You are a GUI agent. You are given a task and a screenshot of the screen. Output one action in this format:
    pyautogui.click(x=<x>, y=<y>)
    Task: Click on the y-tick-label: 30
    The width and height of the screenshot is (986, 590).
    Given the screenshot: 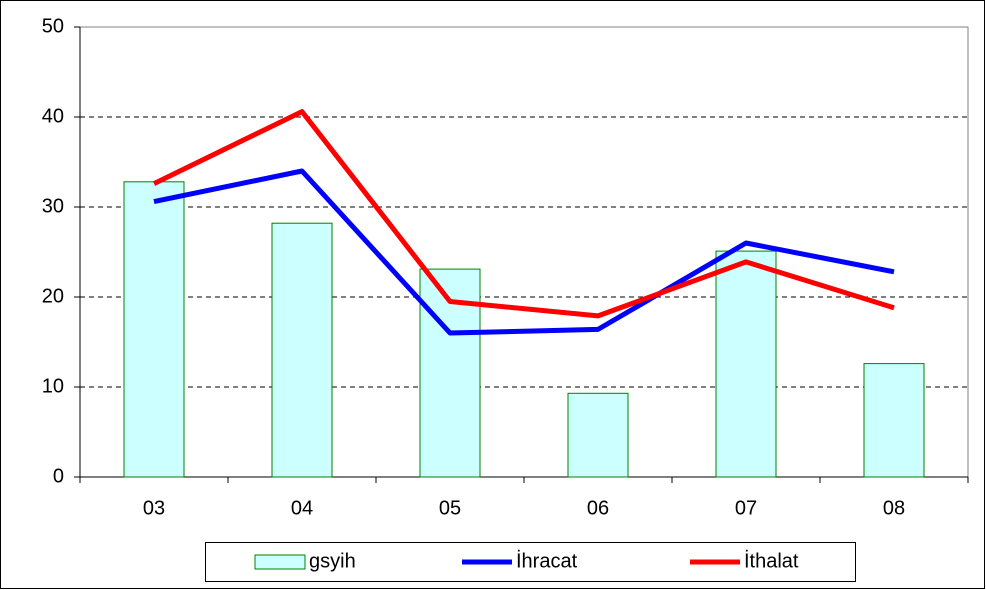 What is the action you would take?
    pyautogui.click(x=53, y=206)
    